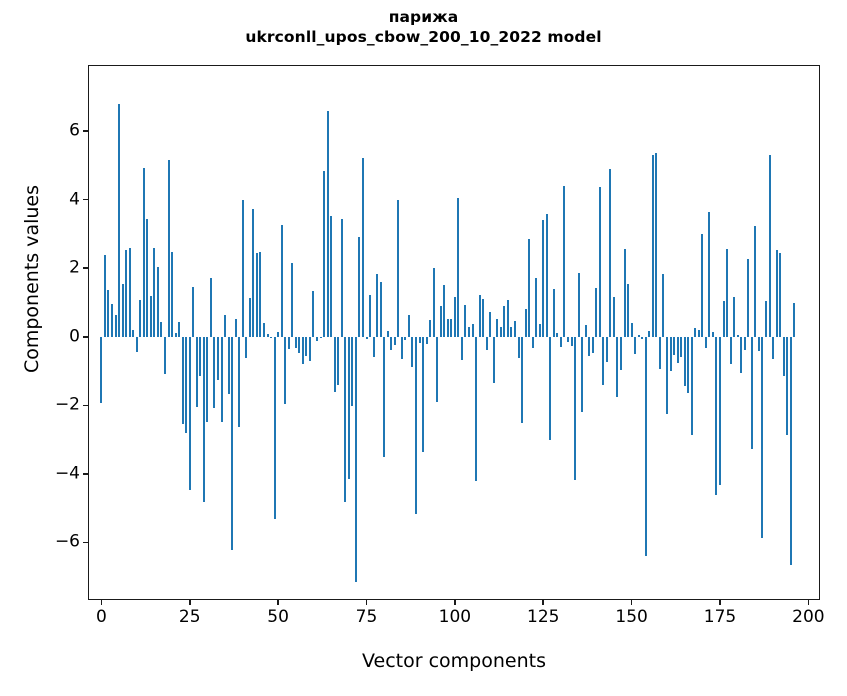 This screenshot has width=847, height=696. I want to click on y-tick-label: 4, so click(74, 199).